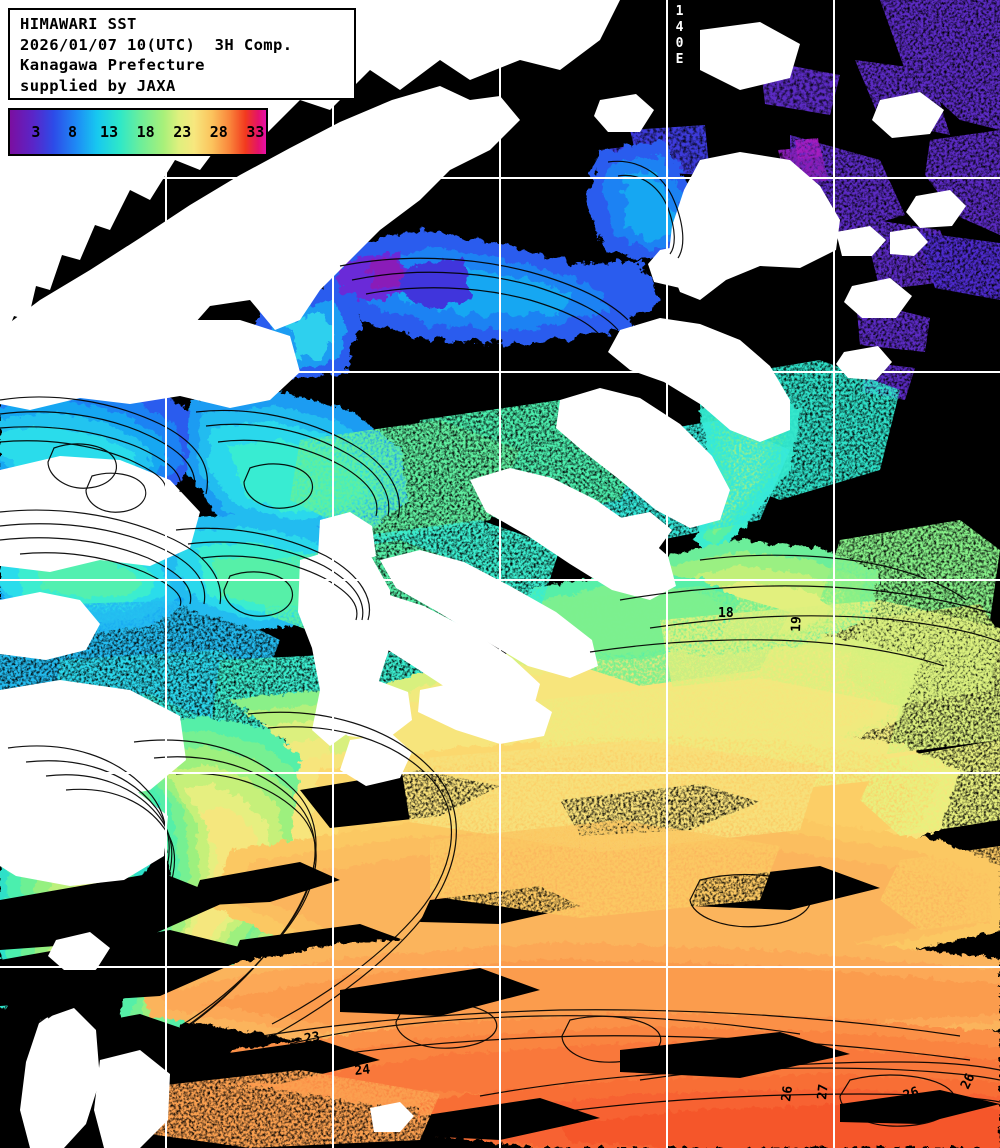 Image resolution: width=1000 pixels, height=1148 pixels. Describe the element at coordinates (72, 132) in the screenshot. I see `colorbar-tick-8: 8` at that location.